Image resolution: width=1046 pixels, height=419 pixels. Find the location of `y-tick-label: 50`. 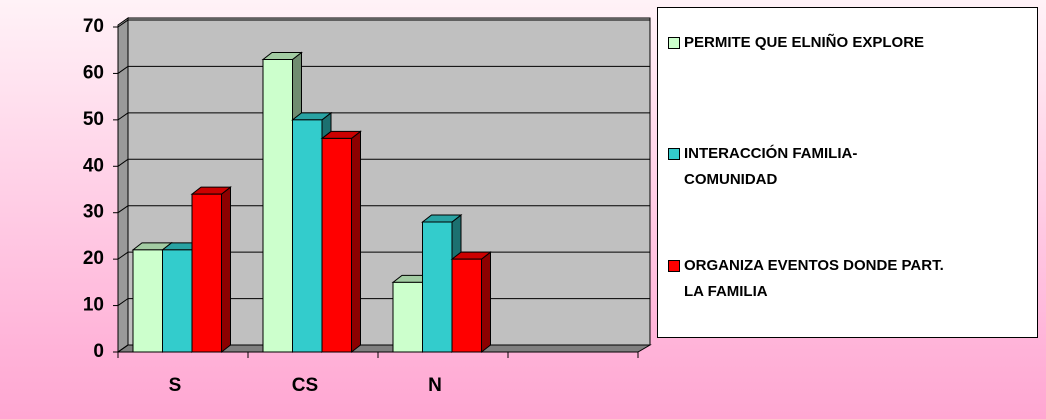

y-tick-label: 50 is located at coordinates (93, 119).